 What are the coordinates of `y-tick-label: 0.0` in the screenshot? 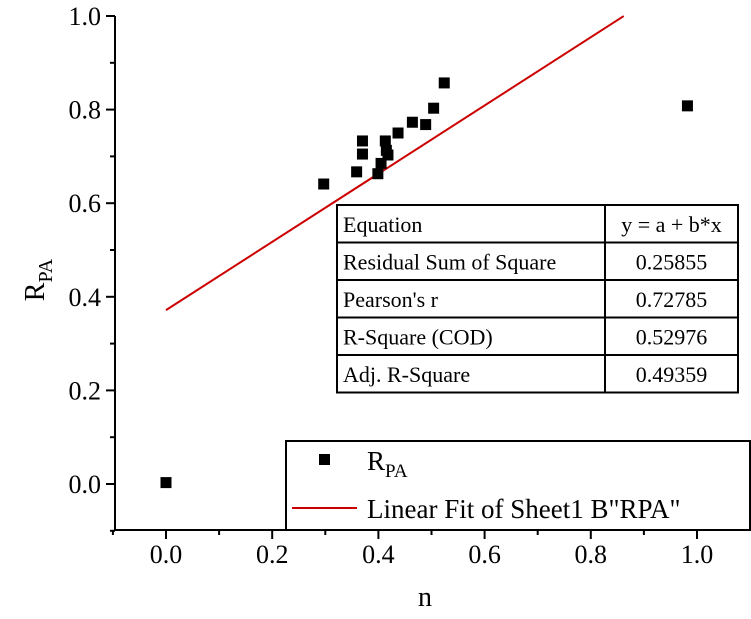 It's located at (85, 484).